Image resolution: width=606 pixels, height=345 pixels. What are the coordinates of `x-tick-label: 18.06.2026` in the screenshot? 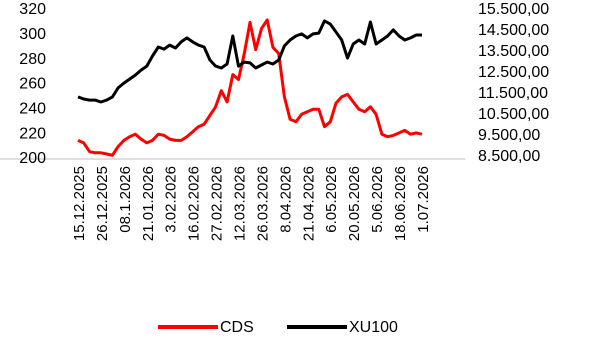 It's located at (400, 203).